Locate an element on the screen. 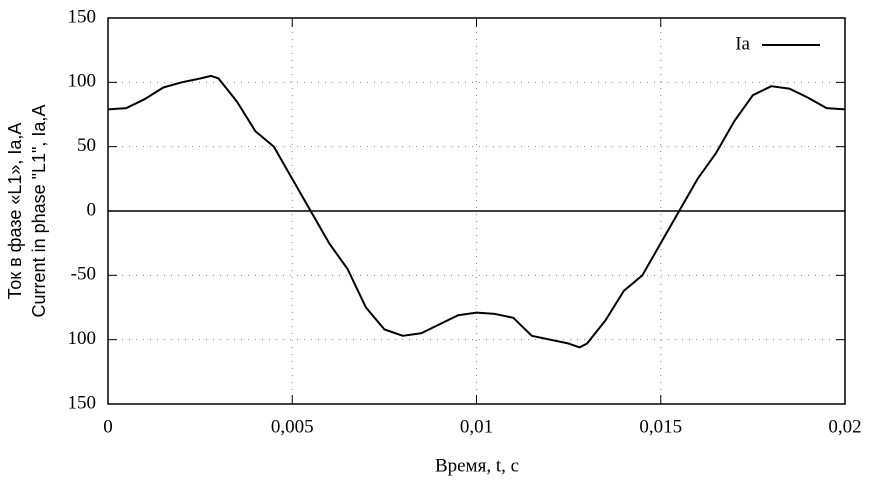 Image resolution: width=883 pixels, height=484 pixels. x-tick-label: 0 is located at coordinates (108, 426).